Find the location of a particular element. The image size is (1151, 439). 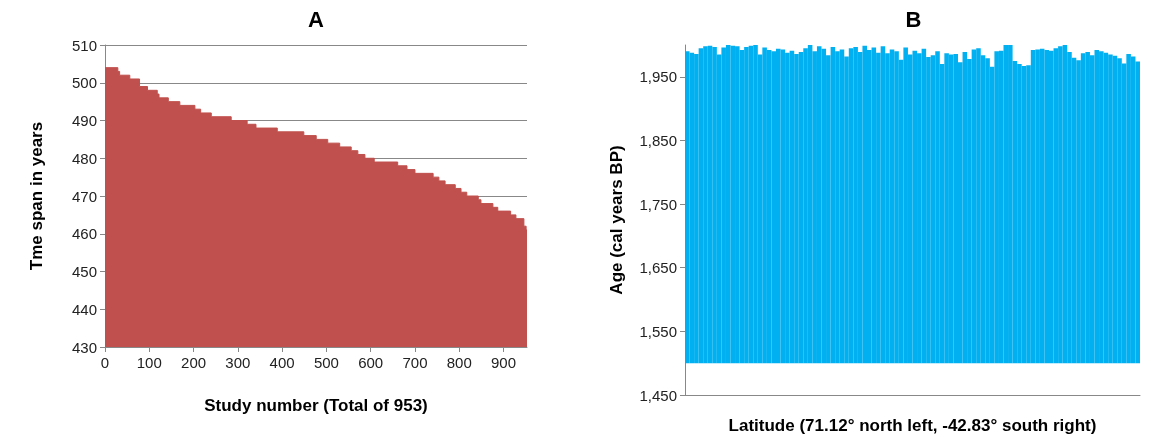

x-tick-label: 400 is located at coordinates (282, 362).